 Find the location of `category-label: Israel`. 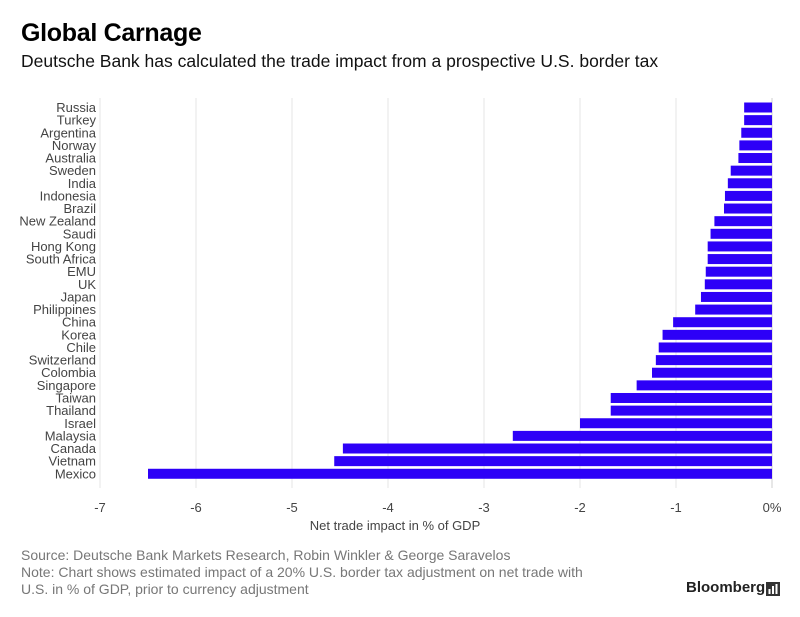

category-label: Israel is located at coordinates (80, 423).